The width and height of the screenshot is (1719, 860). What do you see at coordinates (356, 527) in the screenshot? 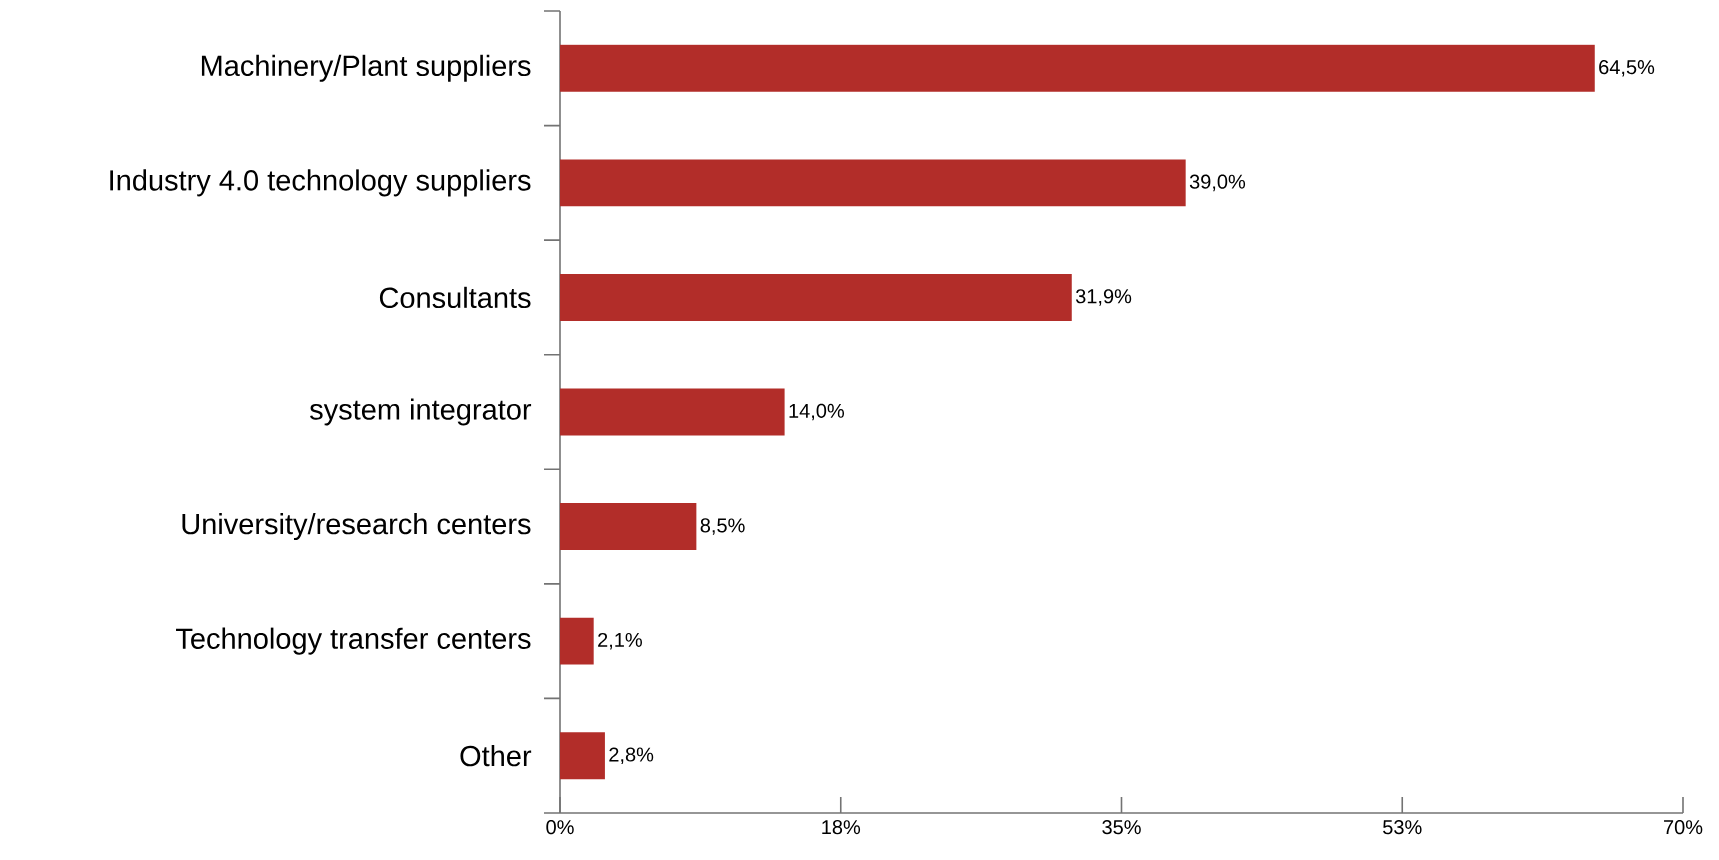
I see `y-tick-label: University/research centers` at bounding box center [356, 527].